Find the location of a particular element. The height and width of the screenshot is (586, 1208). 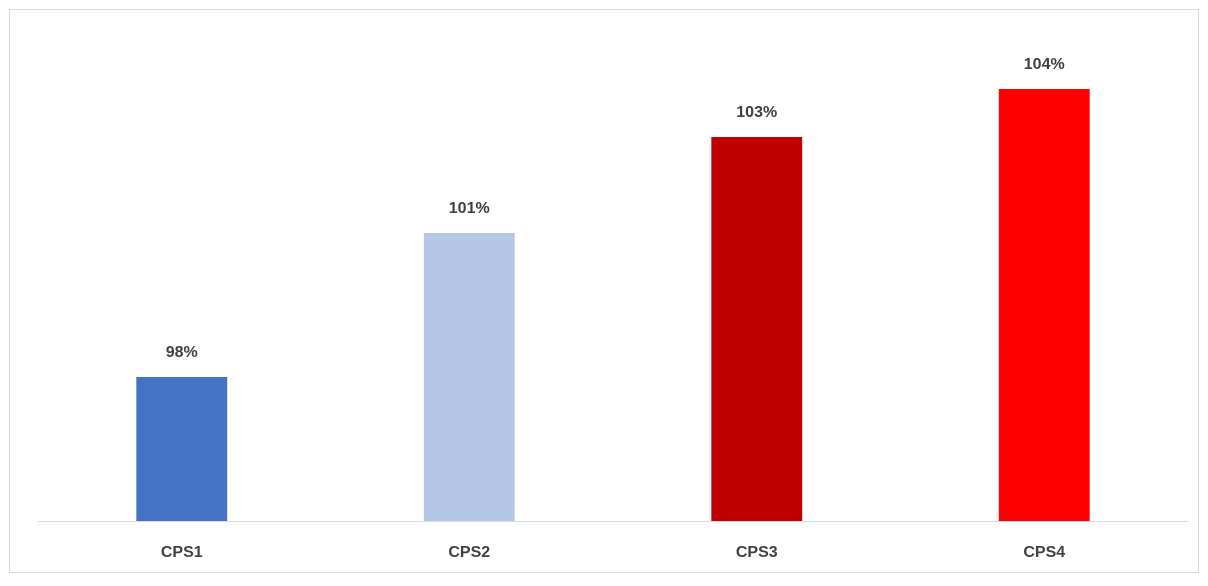

x-tick-label: CPS1 is located at coordinates (182, 552).